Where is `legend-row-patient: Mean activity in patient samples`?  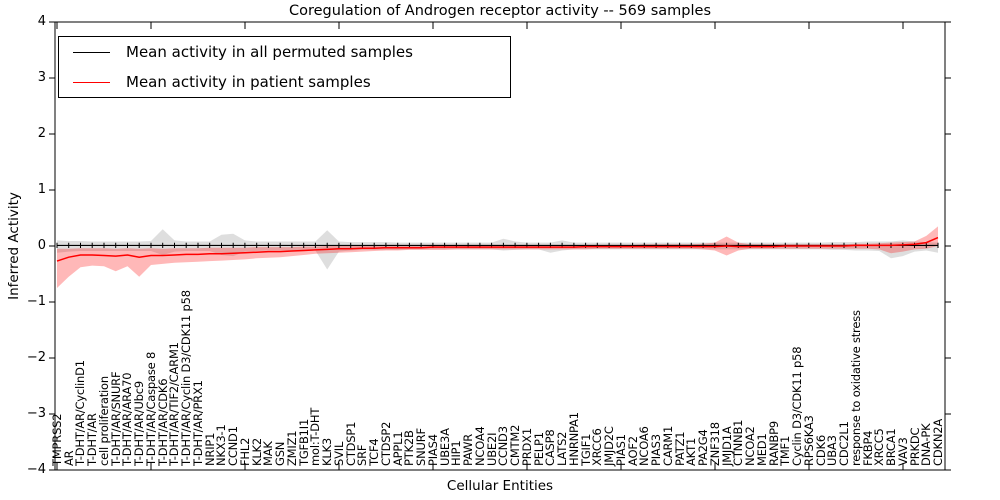
legend-row-patient: Mean activity in patient samples is located at coordinates (284, 82).